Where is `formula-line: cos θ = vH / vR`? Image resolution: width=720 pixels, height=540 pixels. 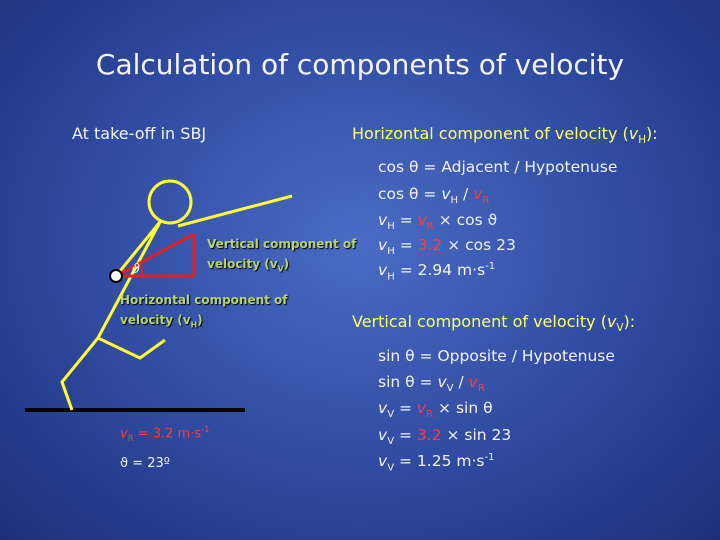 formula-line: cos θ = vH / vR is located at coordinates (433, 195).